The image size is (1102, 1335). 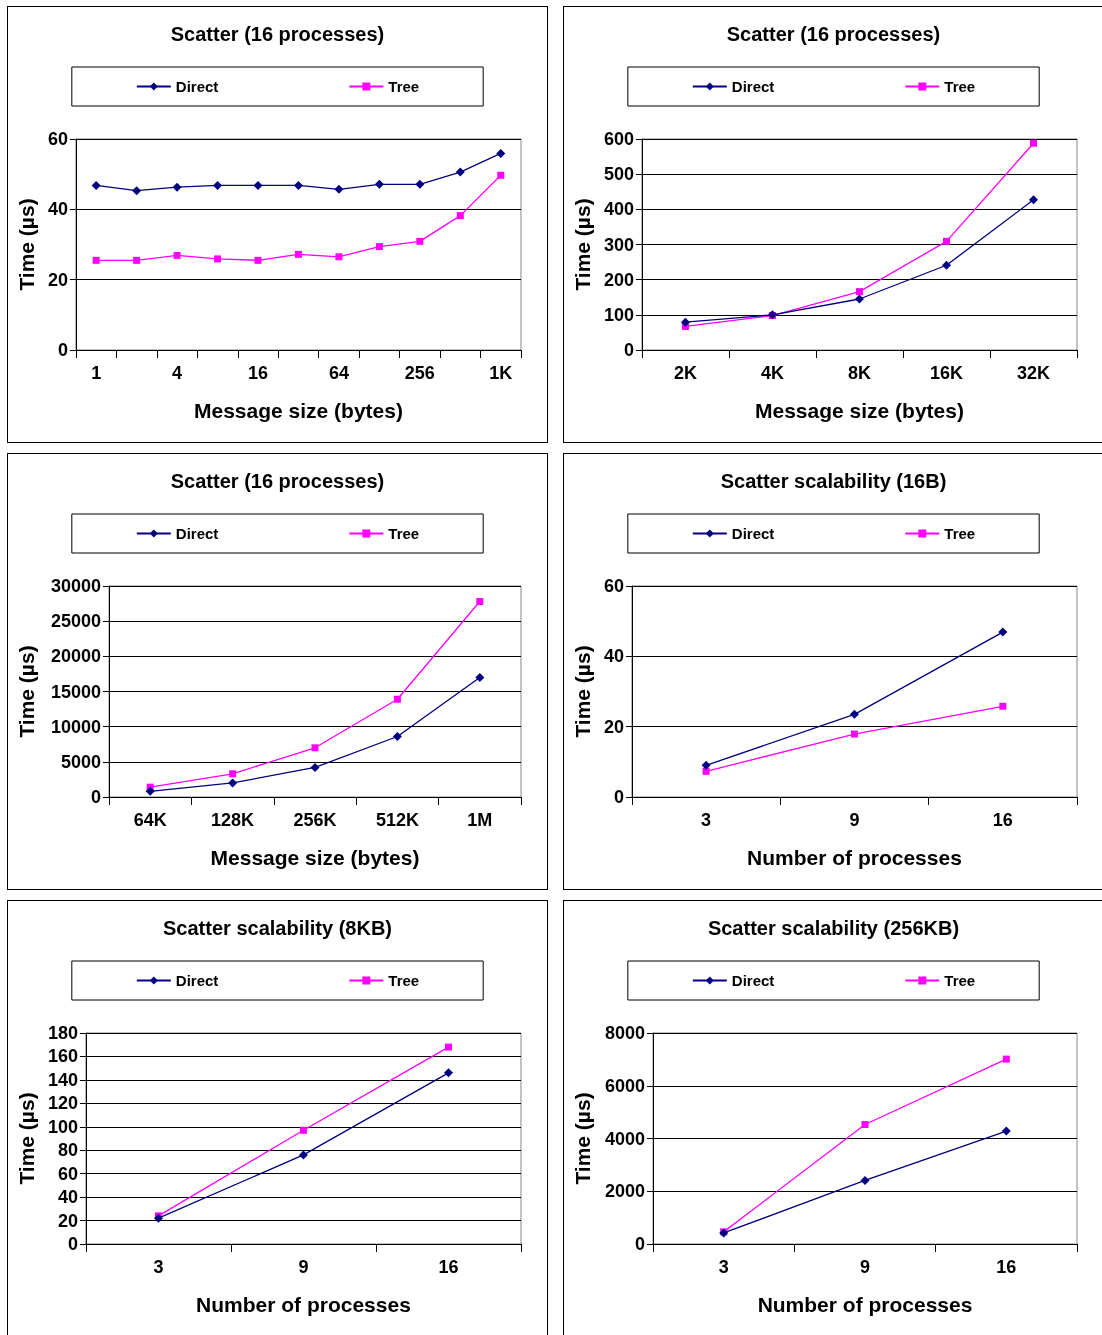 What do you see at coordinates (62, 1079) in the screenshot?
I see `y-tick-label: 140` at bounding box center [62, 1079].